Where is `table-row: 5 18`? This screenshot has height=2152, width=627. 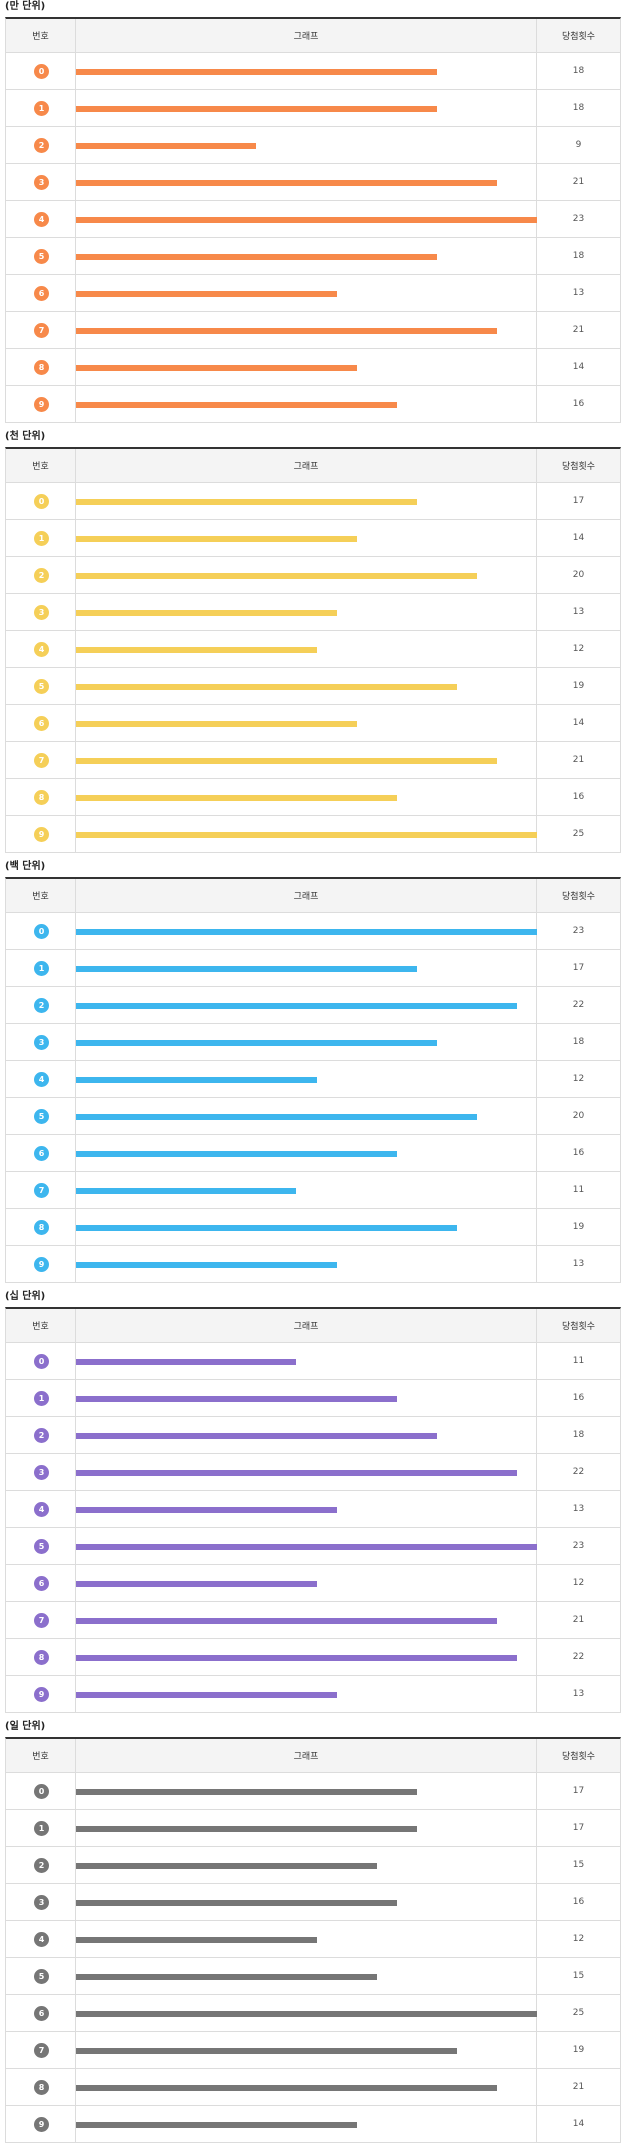
table-row: 5 18 is located at coordinates (313, 256).